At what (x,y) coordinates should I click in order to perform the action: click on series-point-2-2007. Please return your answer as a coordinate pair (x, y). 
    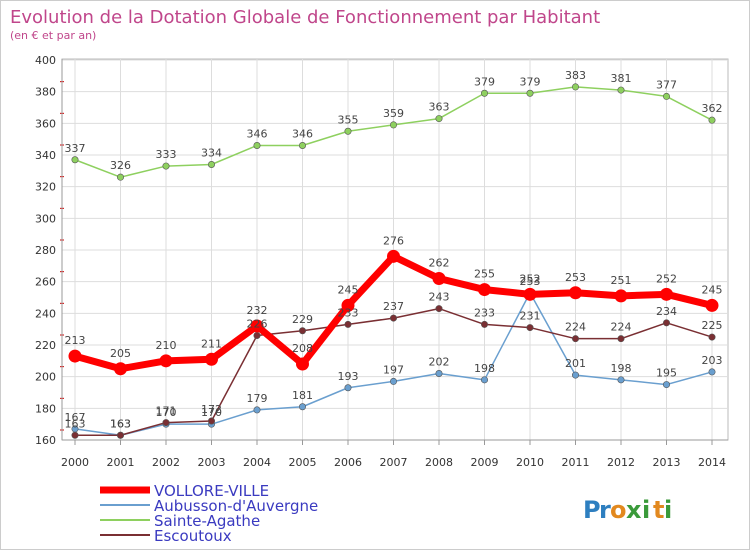
    Looking at the image, I should click on (393, 125).